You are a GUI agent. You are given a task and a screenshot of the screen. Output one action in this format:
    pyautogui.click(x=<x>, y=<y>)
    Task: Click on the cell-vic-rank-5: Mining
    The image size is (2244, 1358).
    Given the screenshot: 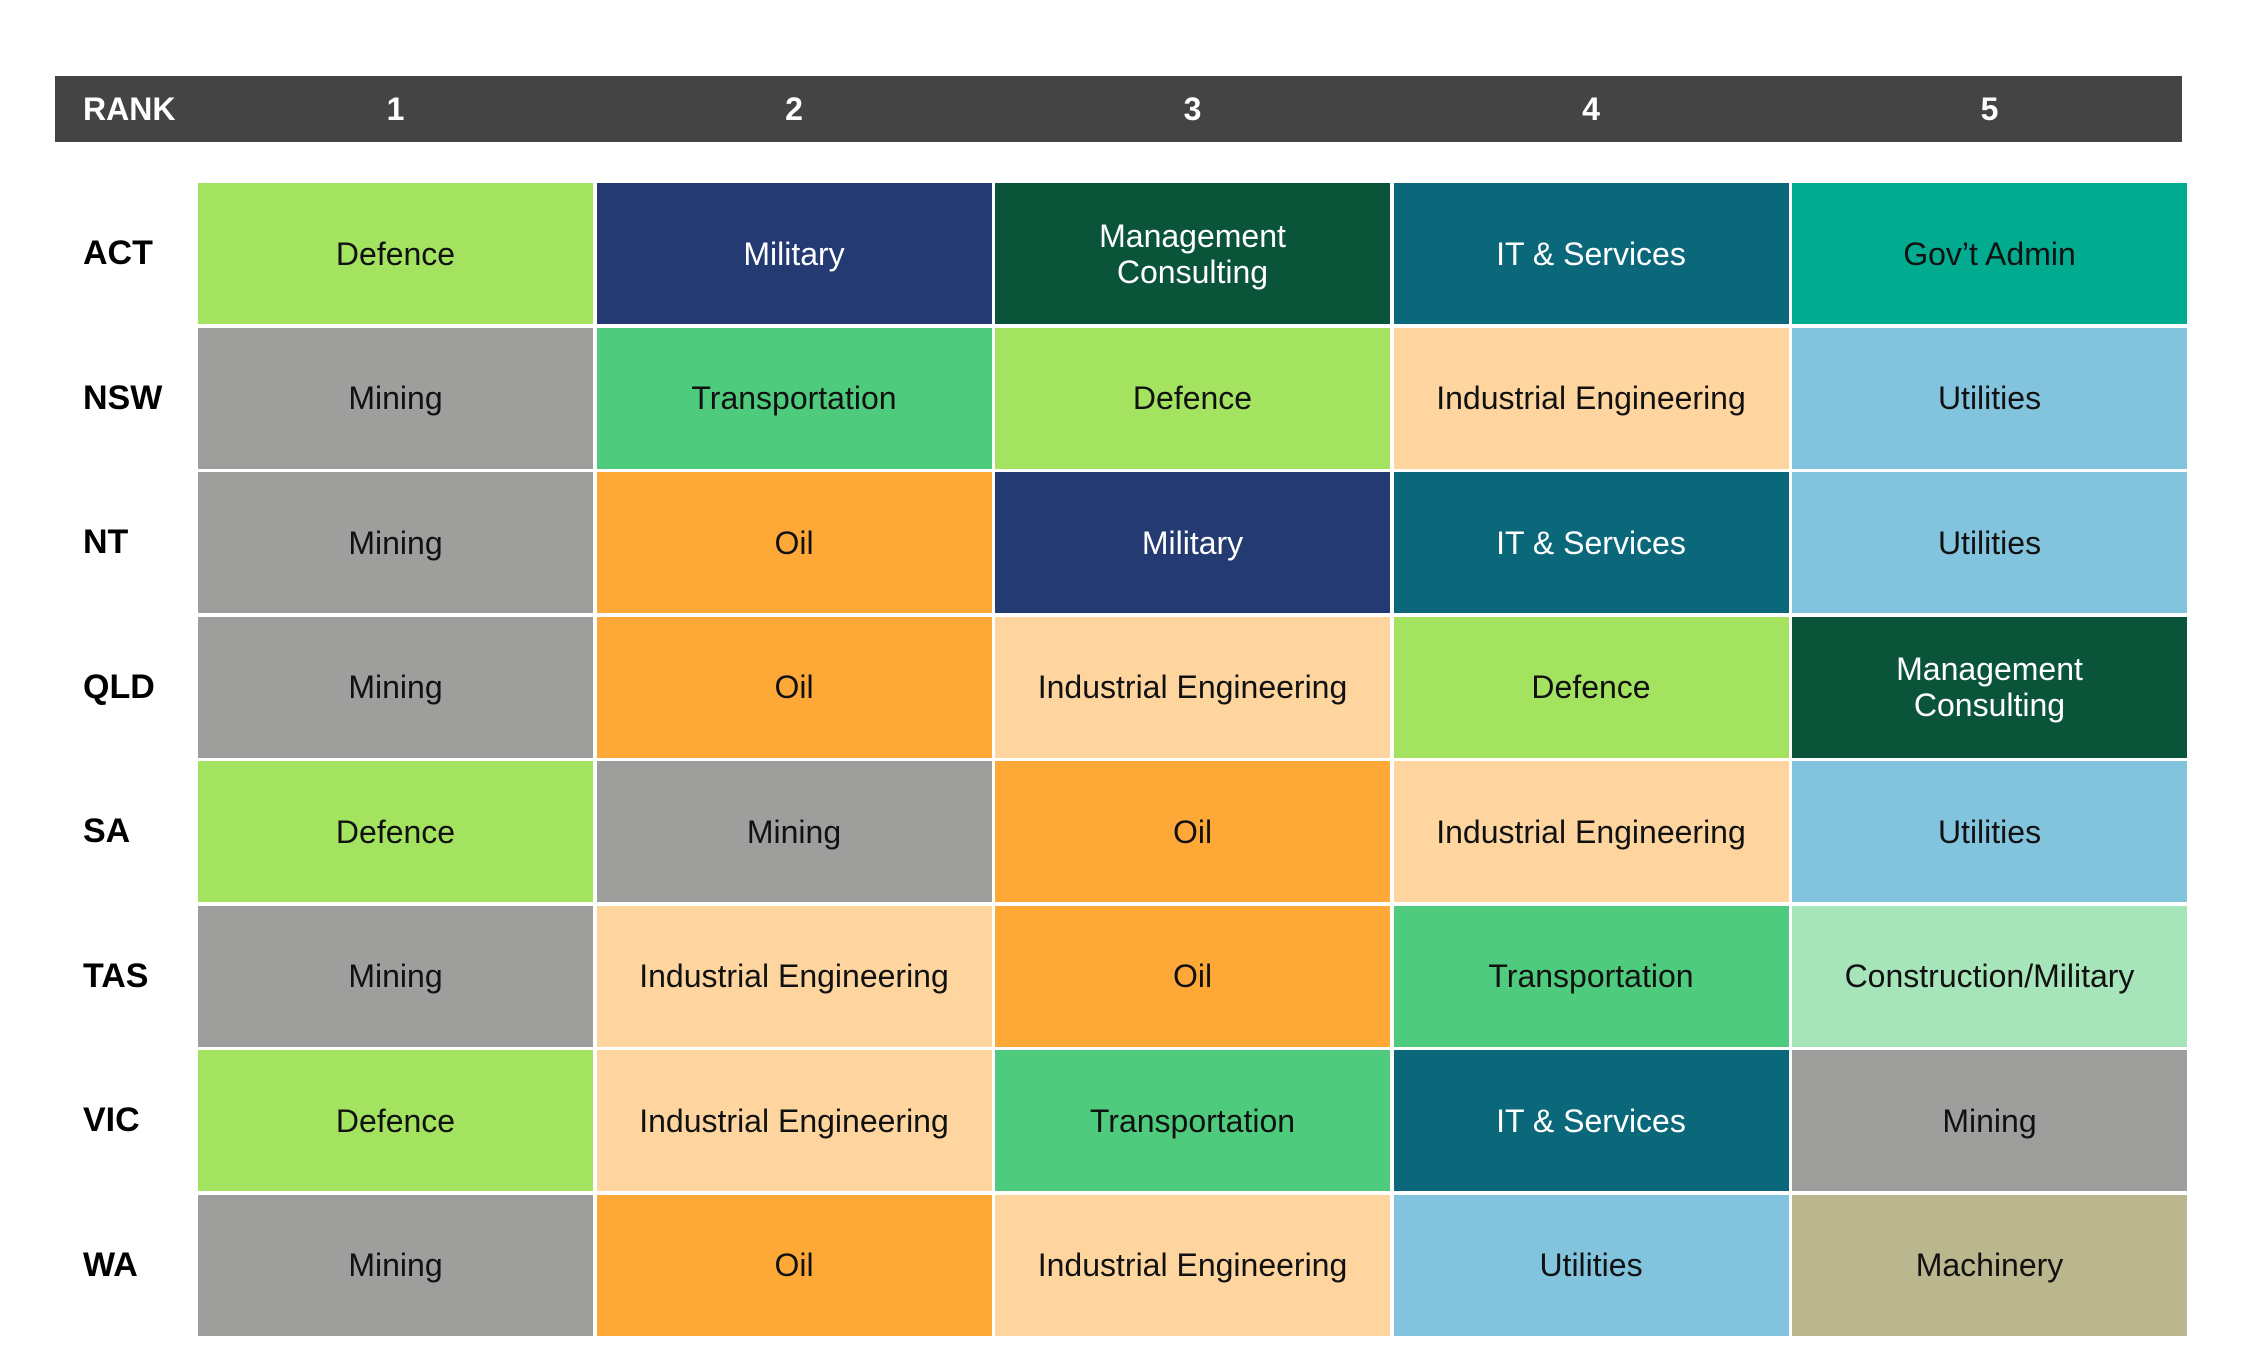 What is the action you would take?
    pyautogui.click(x=1989, y=1120)
    